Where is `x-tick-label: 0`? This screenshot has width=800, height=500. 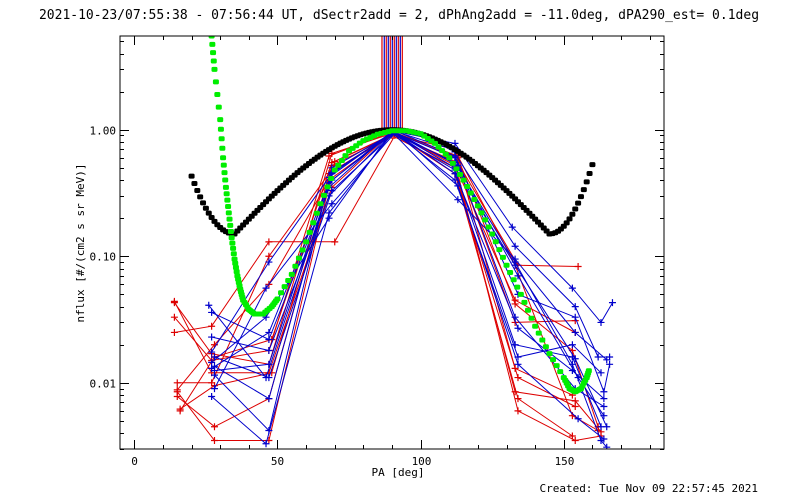 x-tick-label: 0 is located at coordinates (134, 461).